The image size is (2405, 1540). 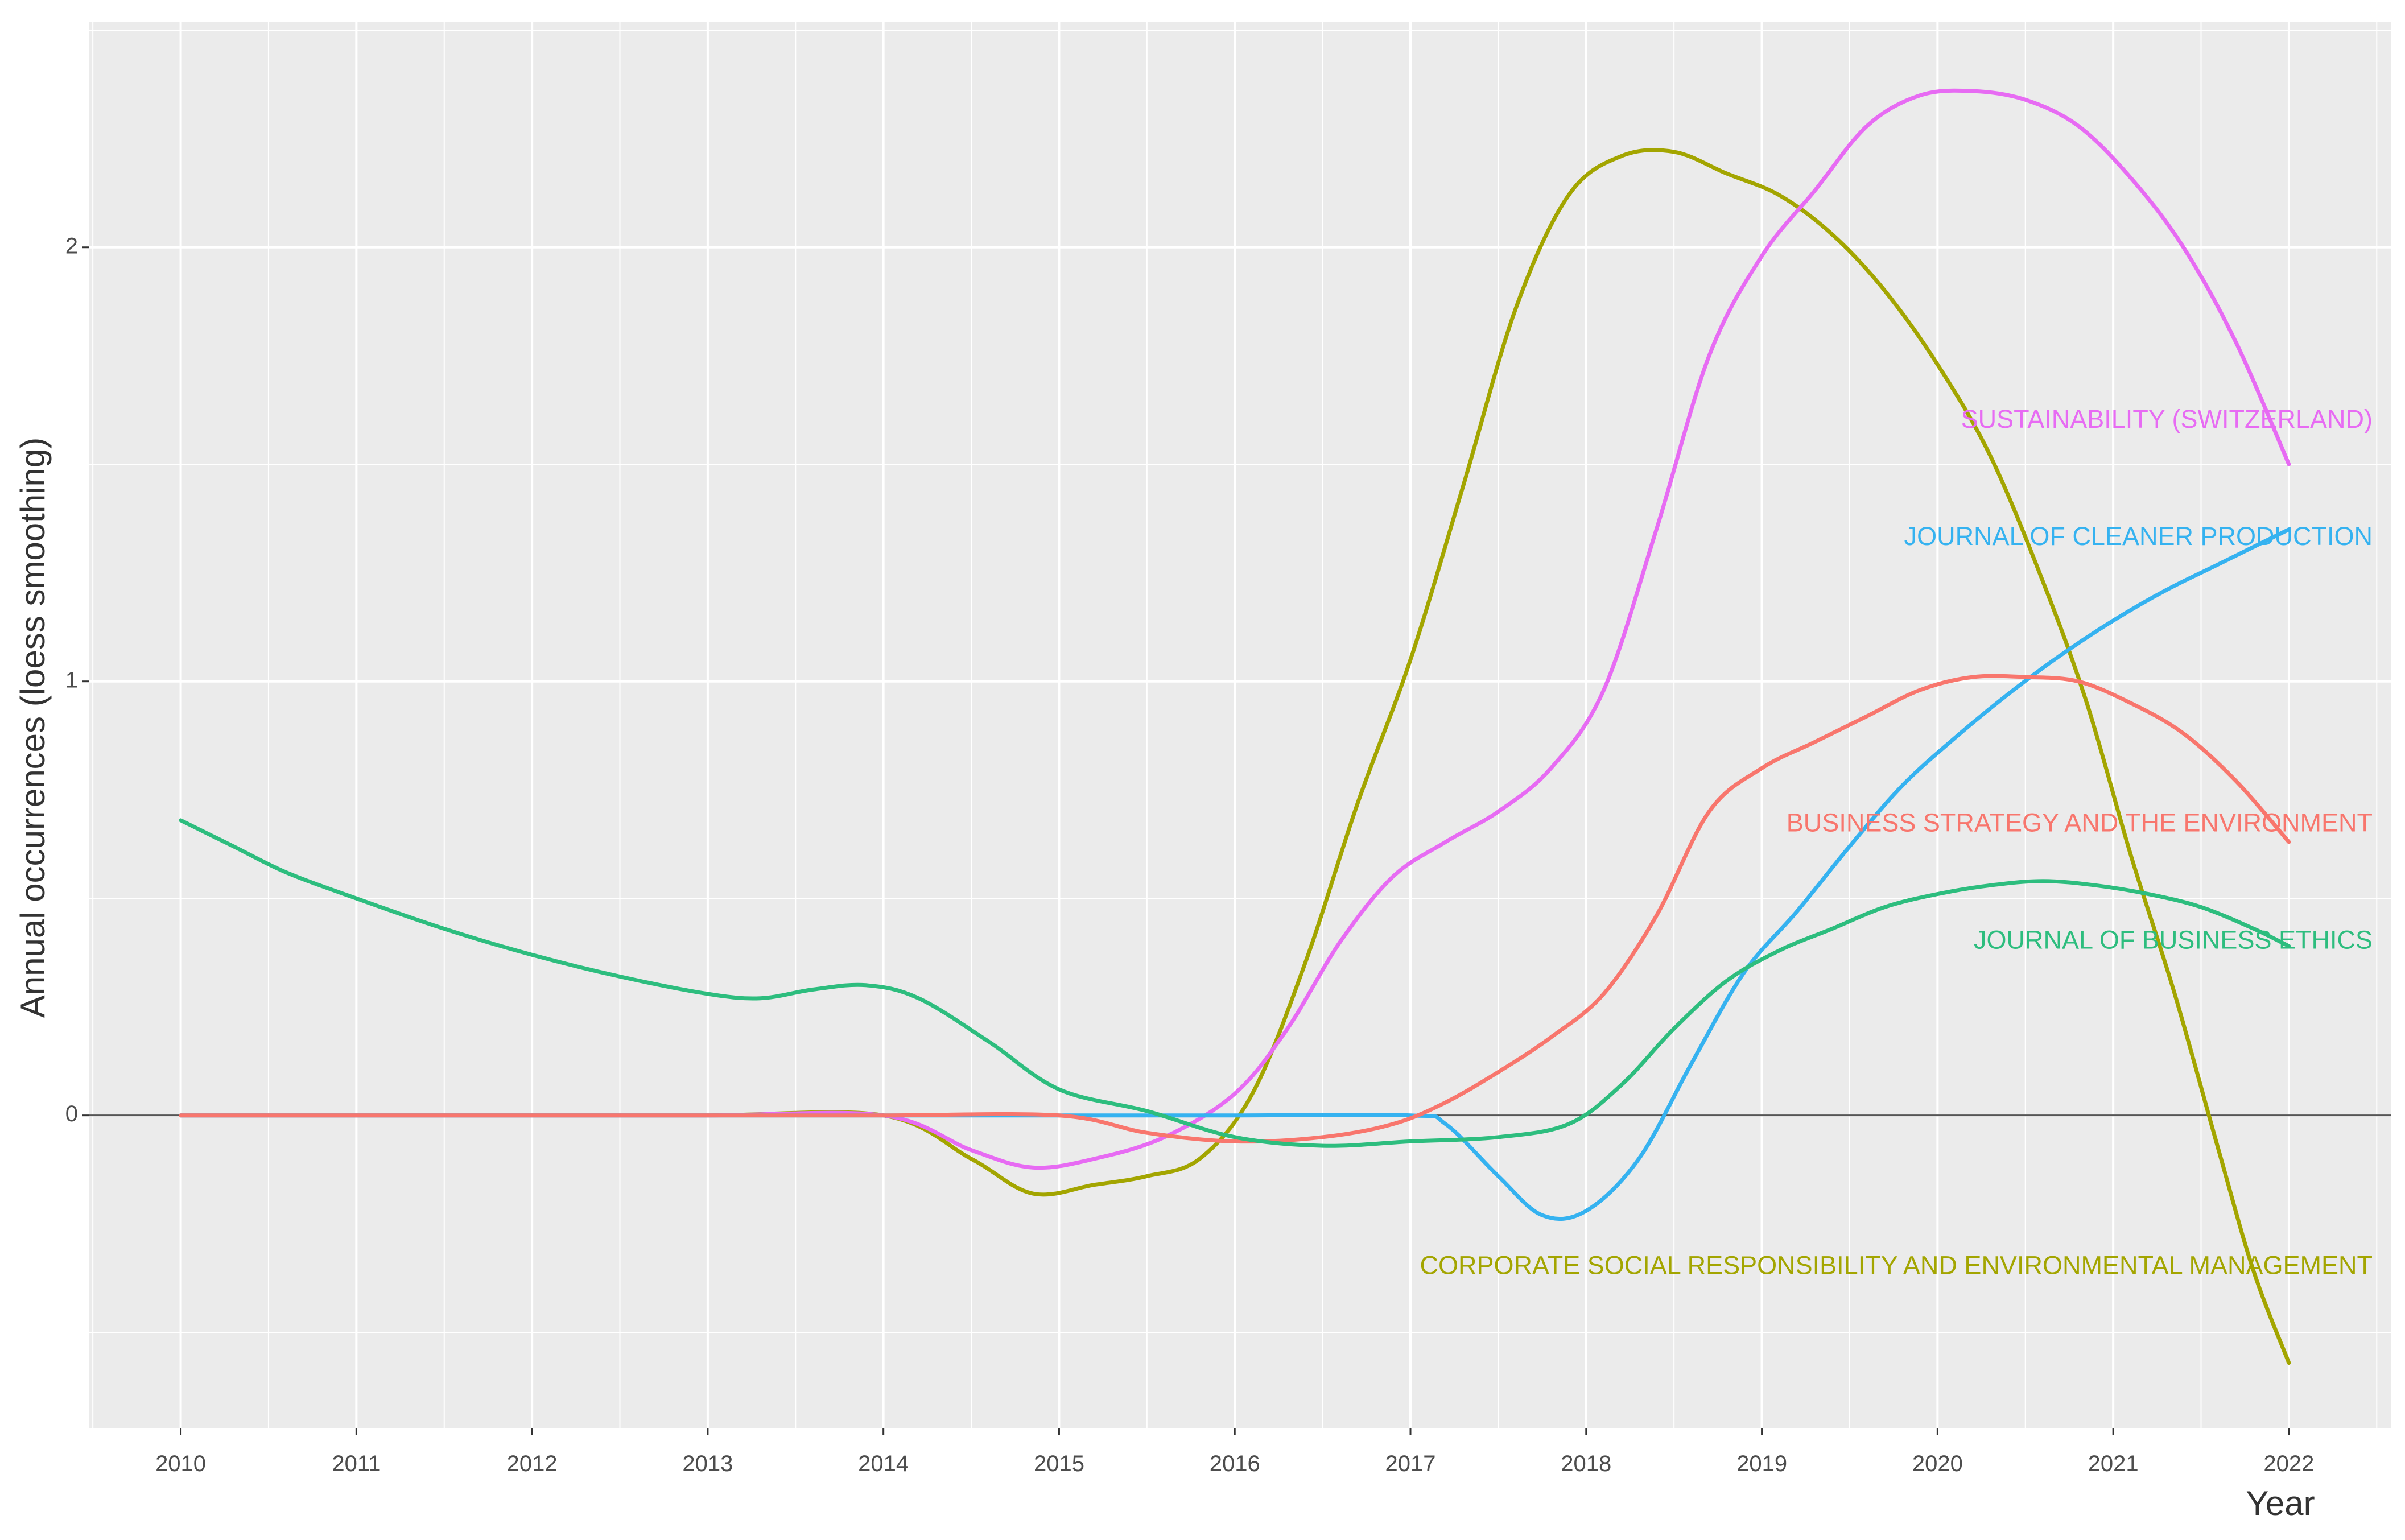 I want to click on x-tick-label: 2022, so click(x=2288, y=1463).